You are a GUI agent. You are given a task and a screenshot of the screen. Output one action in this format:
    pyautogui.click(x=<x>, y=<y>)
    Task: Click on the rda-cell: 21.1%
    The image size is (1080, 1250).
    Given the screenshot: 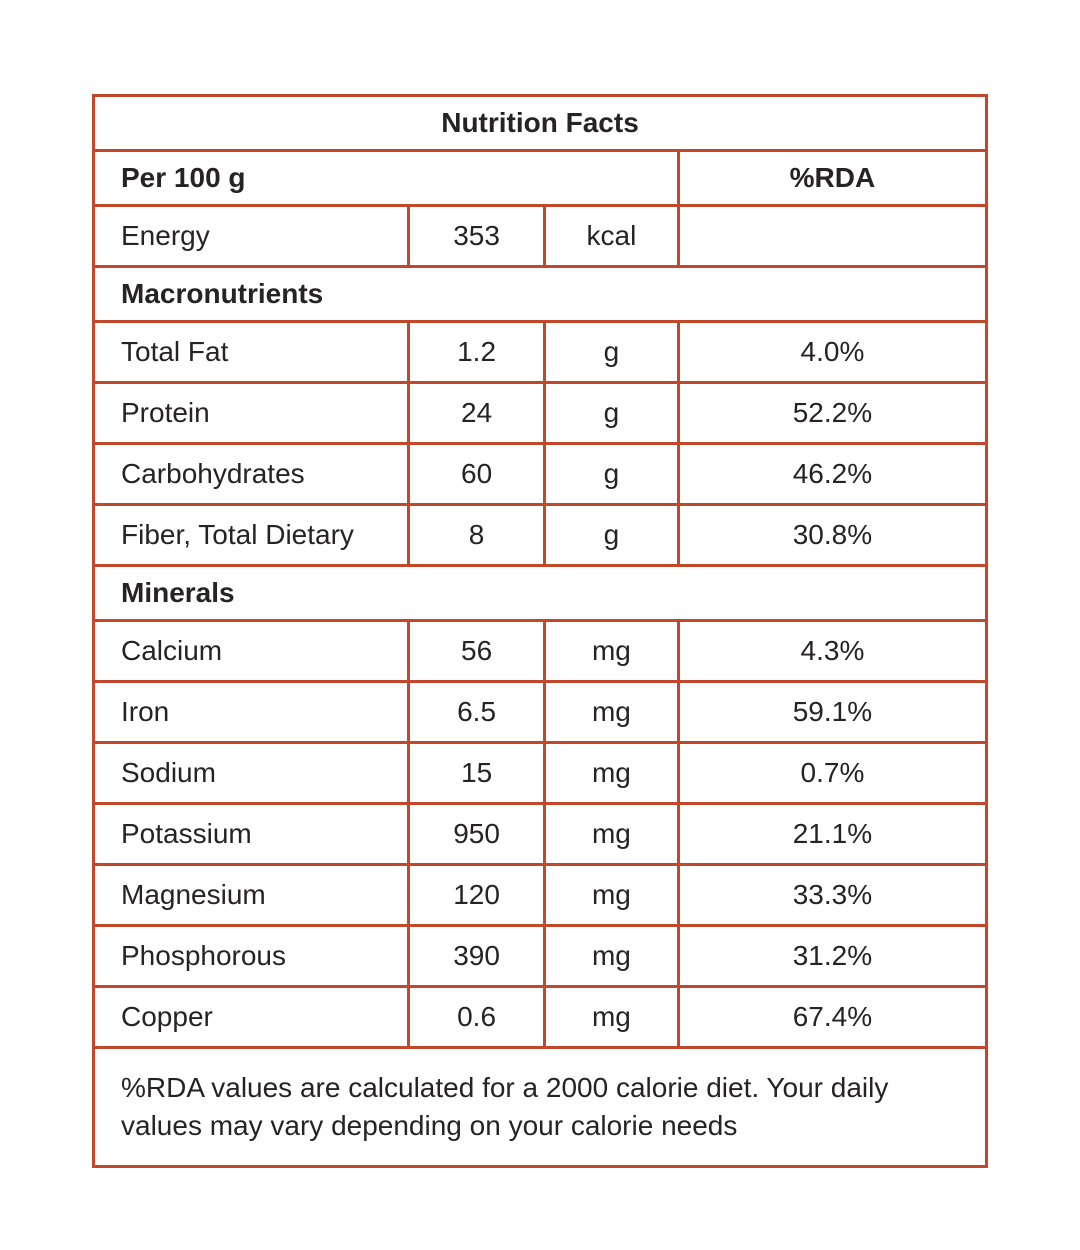 What is the action you would take?
    pyautogui.click(x=832, y=834)
    